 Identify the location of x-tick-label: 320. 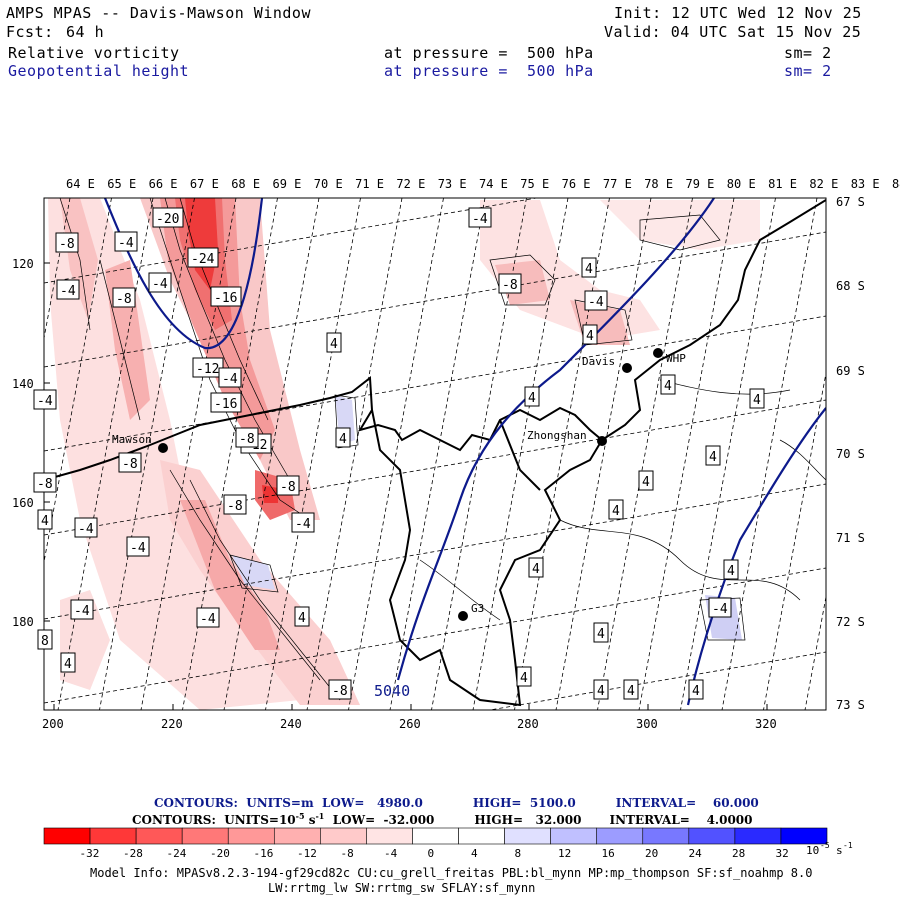
(766, 724).